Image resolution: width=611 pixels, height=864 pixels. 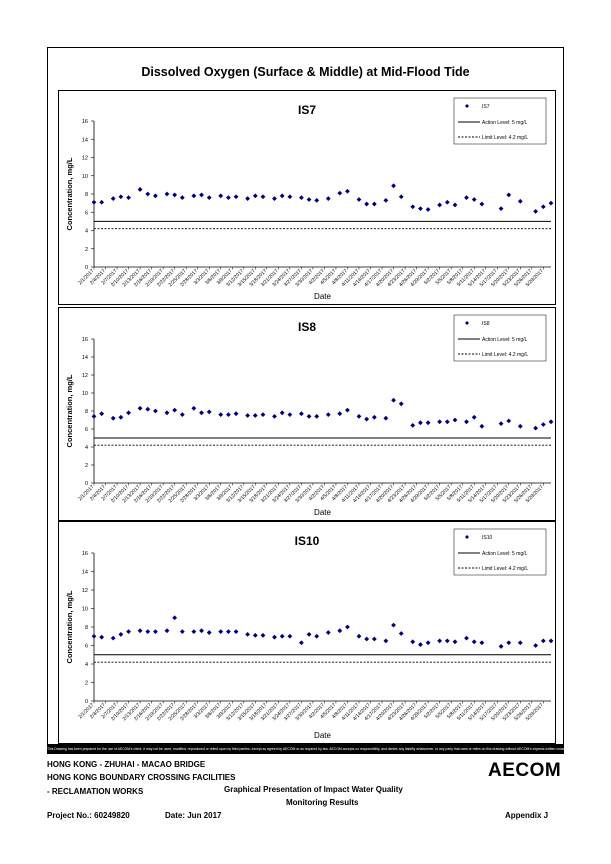 I want to click on appendix-label: Appendix J, so click(x=527, y=815).